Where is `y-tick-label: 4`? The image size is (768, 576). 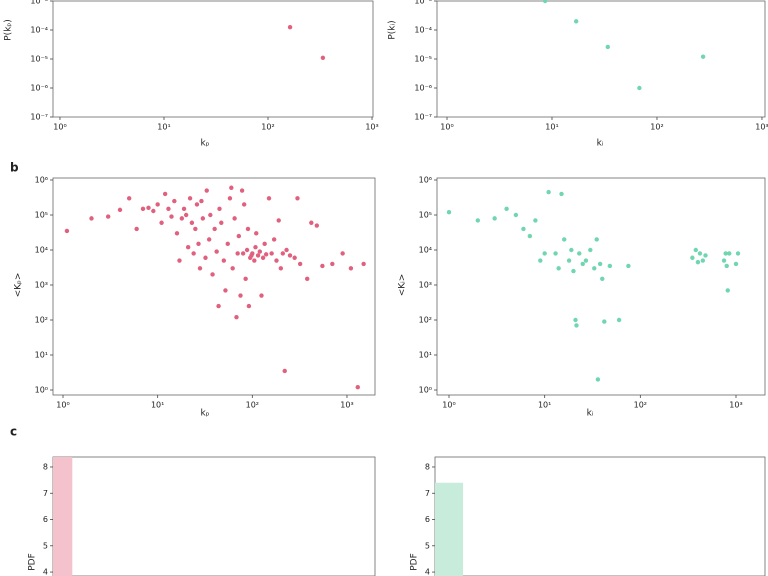 y-tick-label: 4 is located at coordinates (427, 572).